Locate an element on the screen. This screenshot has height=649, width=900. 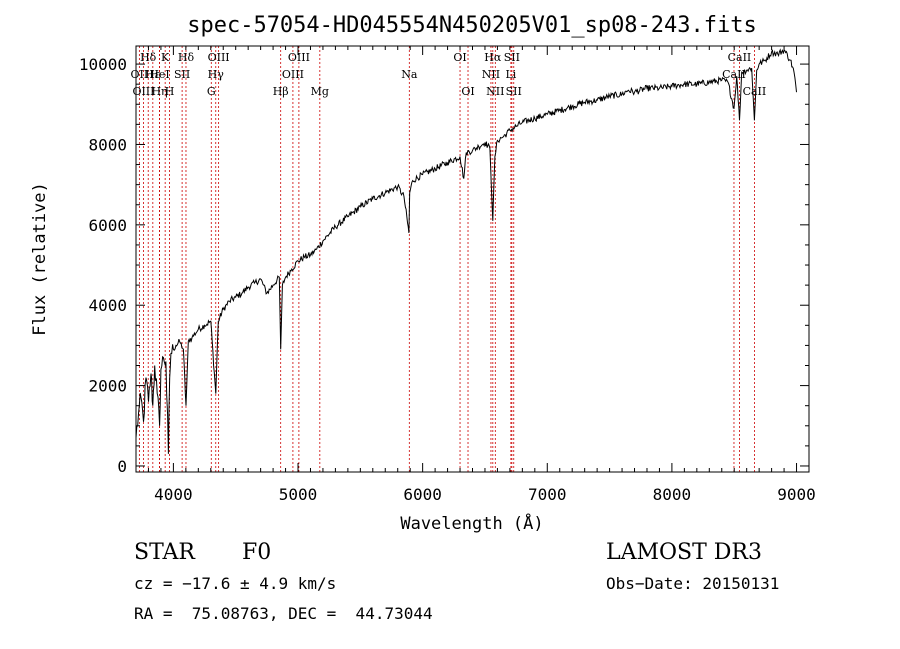
survey-name: LAMOST DR3 is located at coordinates (684, 552).